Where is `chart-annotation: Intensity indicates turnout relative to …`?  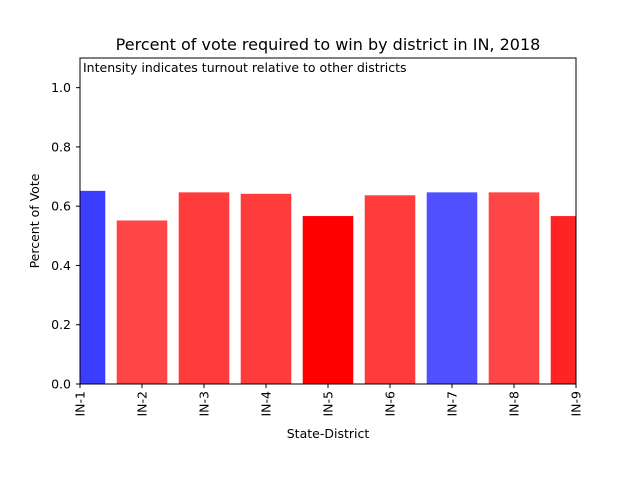
chart-annotation: Intensity indicates turnout relative to … is located at coordinates (245, 67).